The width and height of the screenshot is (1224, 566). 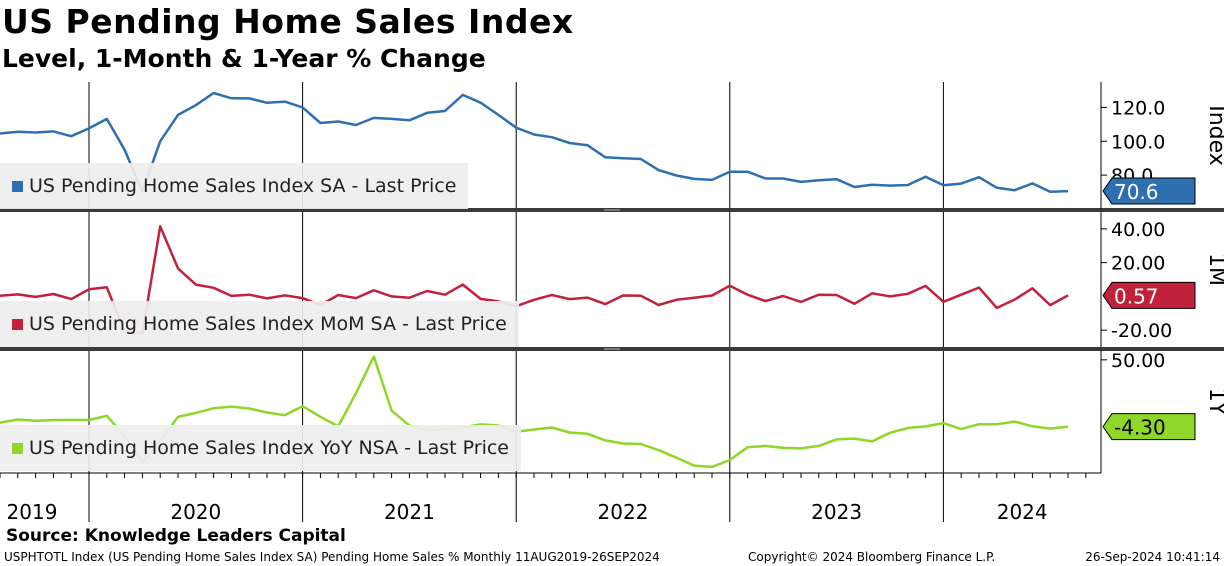 I want to click on x-tick-label: 2021, so click(x=409, y=512).